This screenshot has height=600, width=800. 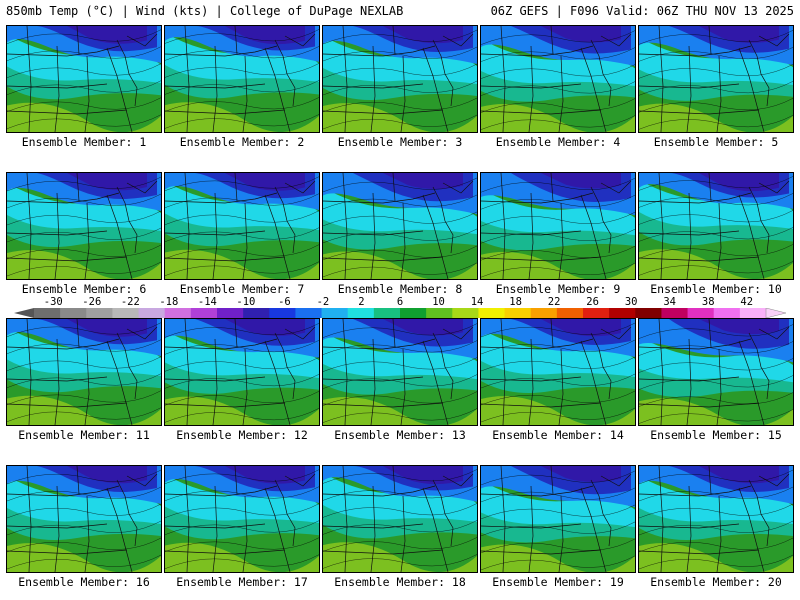 I want to click on colorbar-tick-label: -26, so click(x=92, y=302).